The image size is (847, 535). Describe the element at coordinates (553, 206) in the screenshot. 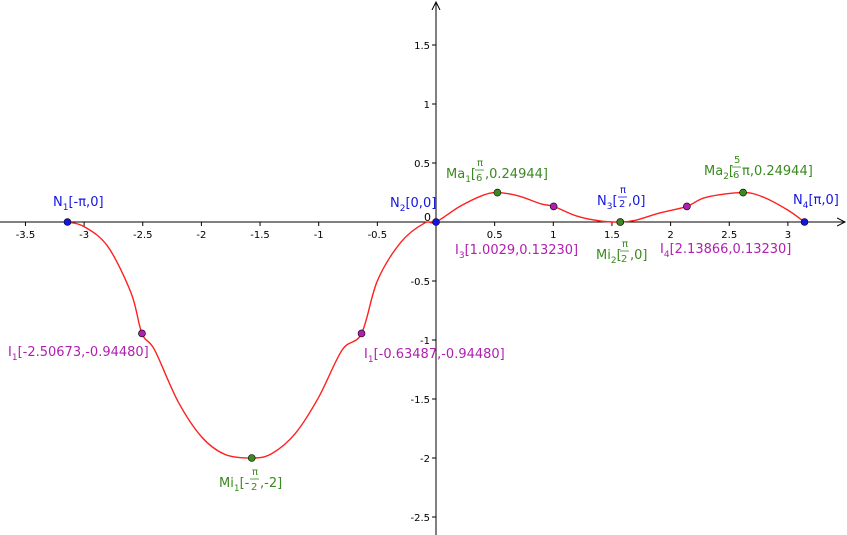

I see `point-i3` at that location.